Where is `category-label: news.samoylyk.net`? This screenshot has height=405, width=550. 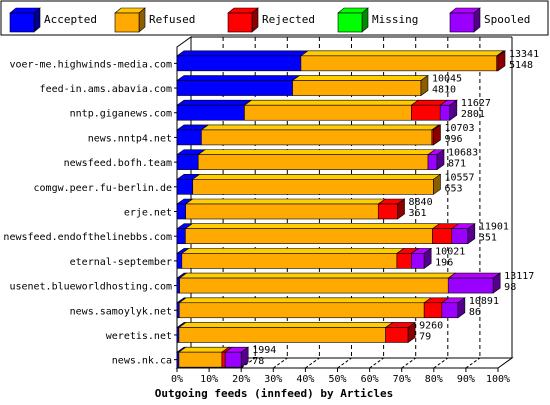
category-label: news.samoylyk.net is located at coordinates (121, 311).